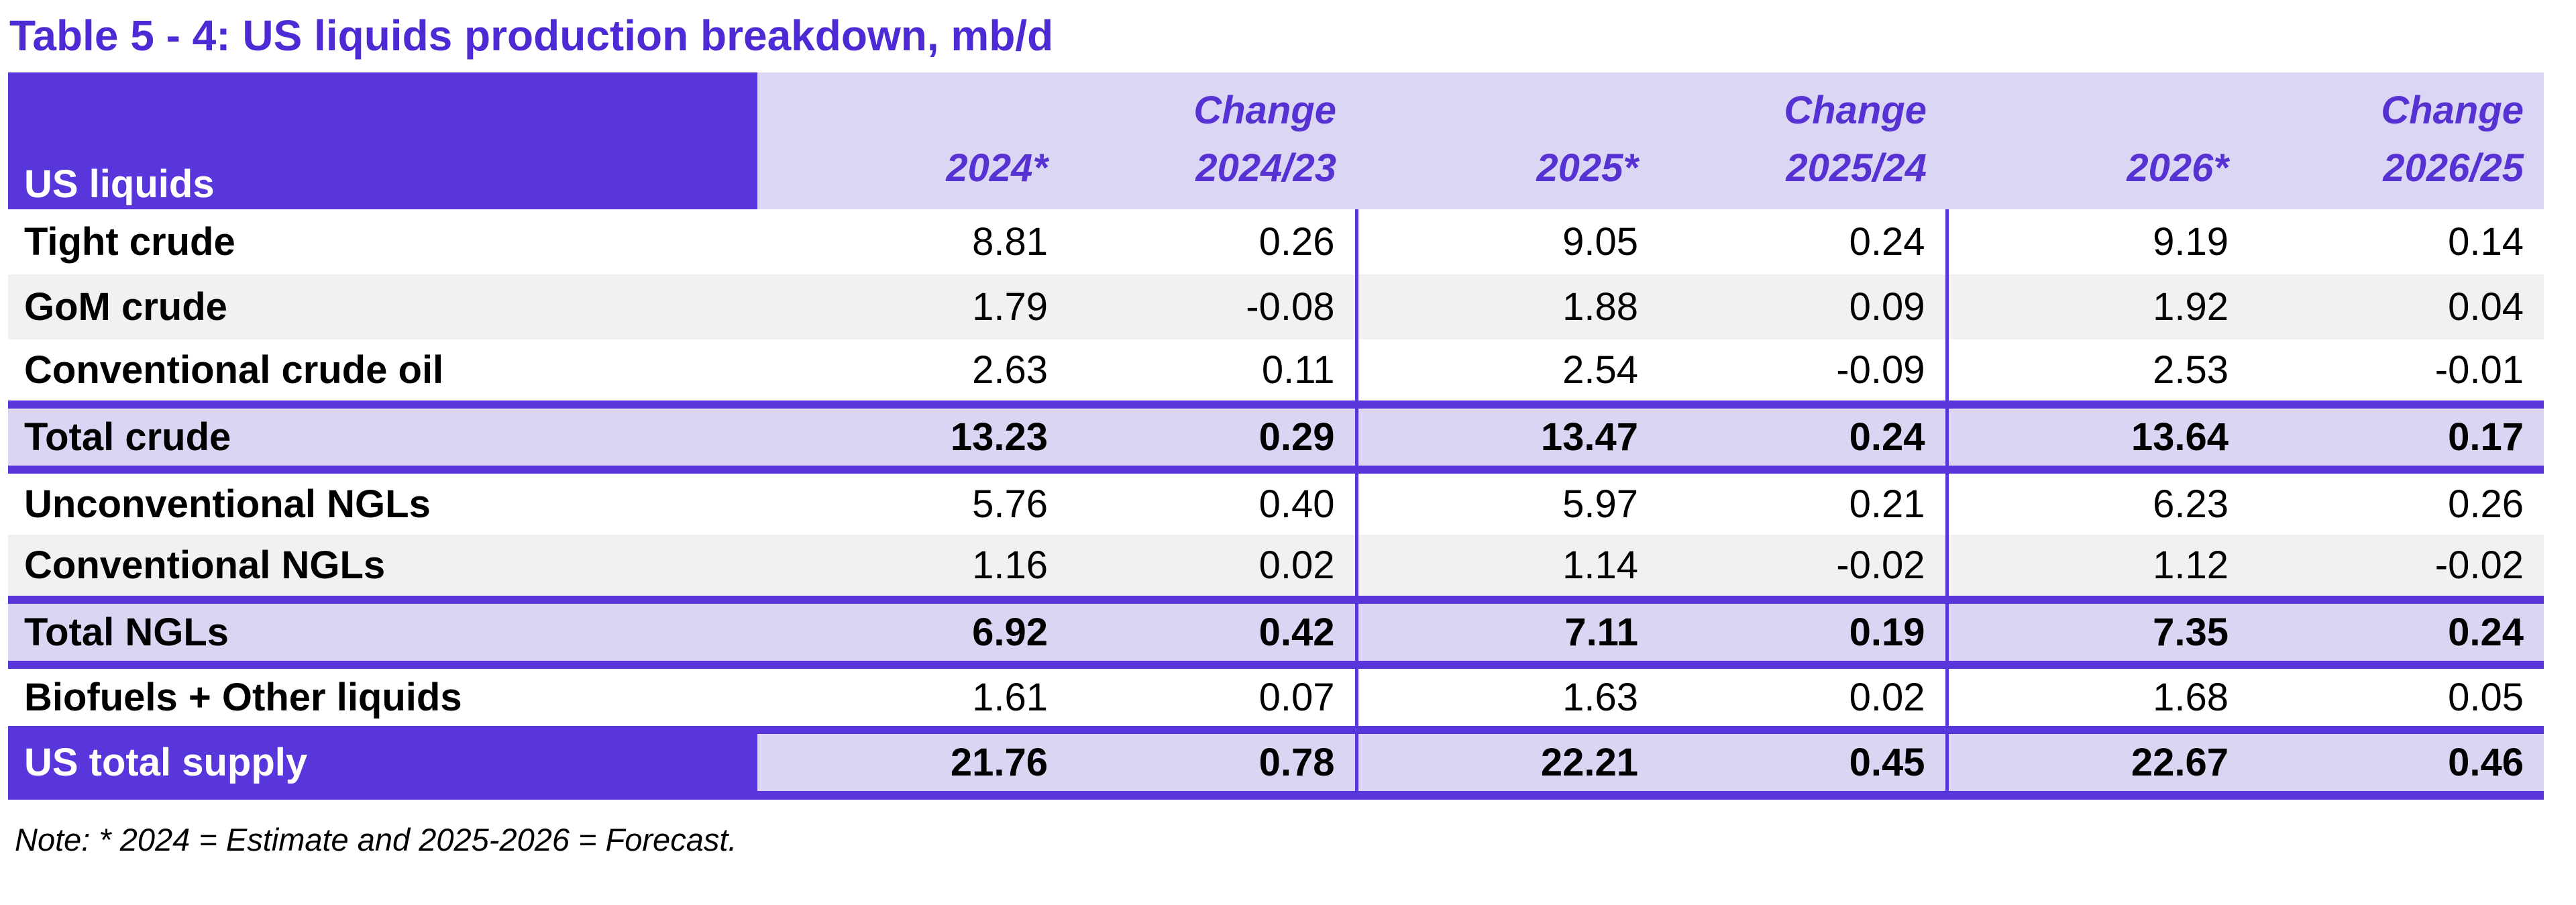 Image resolution: width=2576 pixels, height=905 pixels. I want to click on cell-value: 0.78, so click(1296, 762).